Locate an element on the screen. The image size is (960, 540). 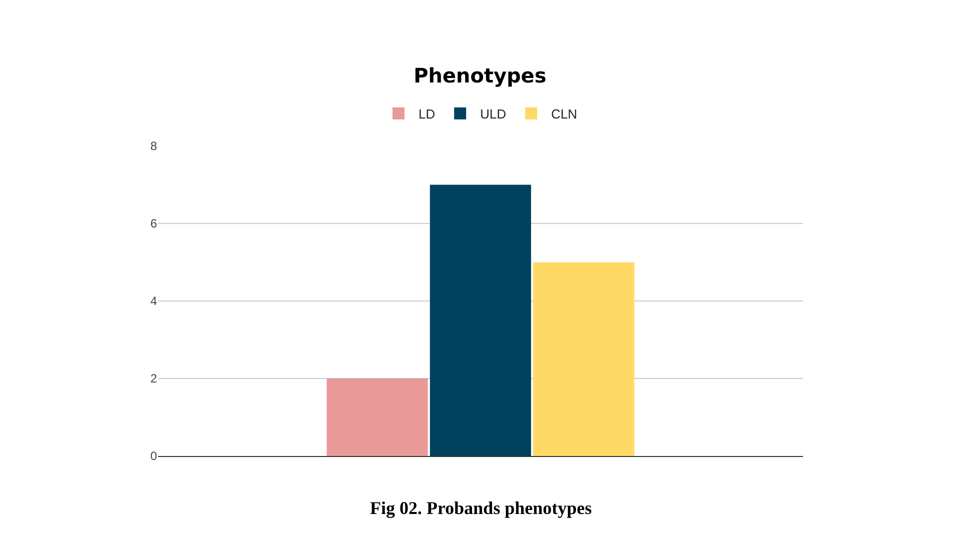
y-tick-label: 6 is located at coordinates (154, 223).